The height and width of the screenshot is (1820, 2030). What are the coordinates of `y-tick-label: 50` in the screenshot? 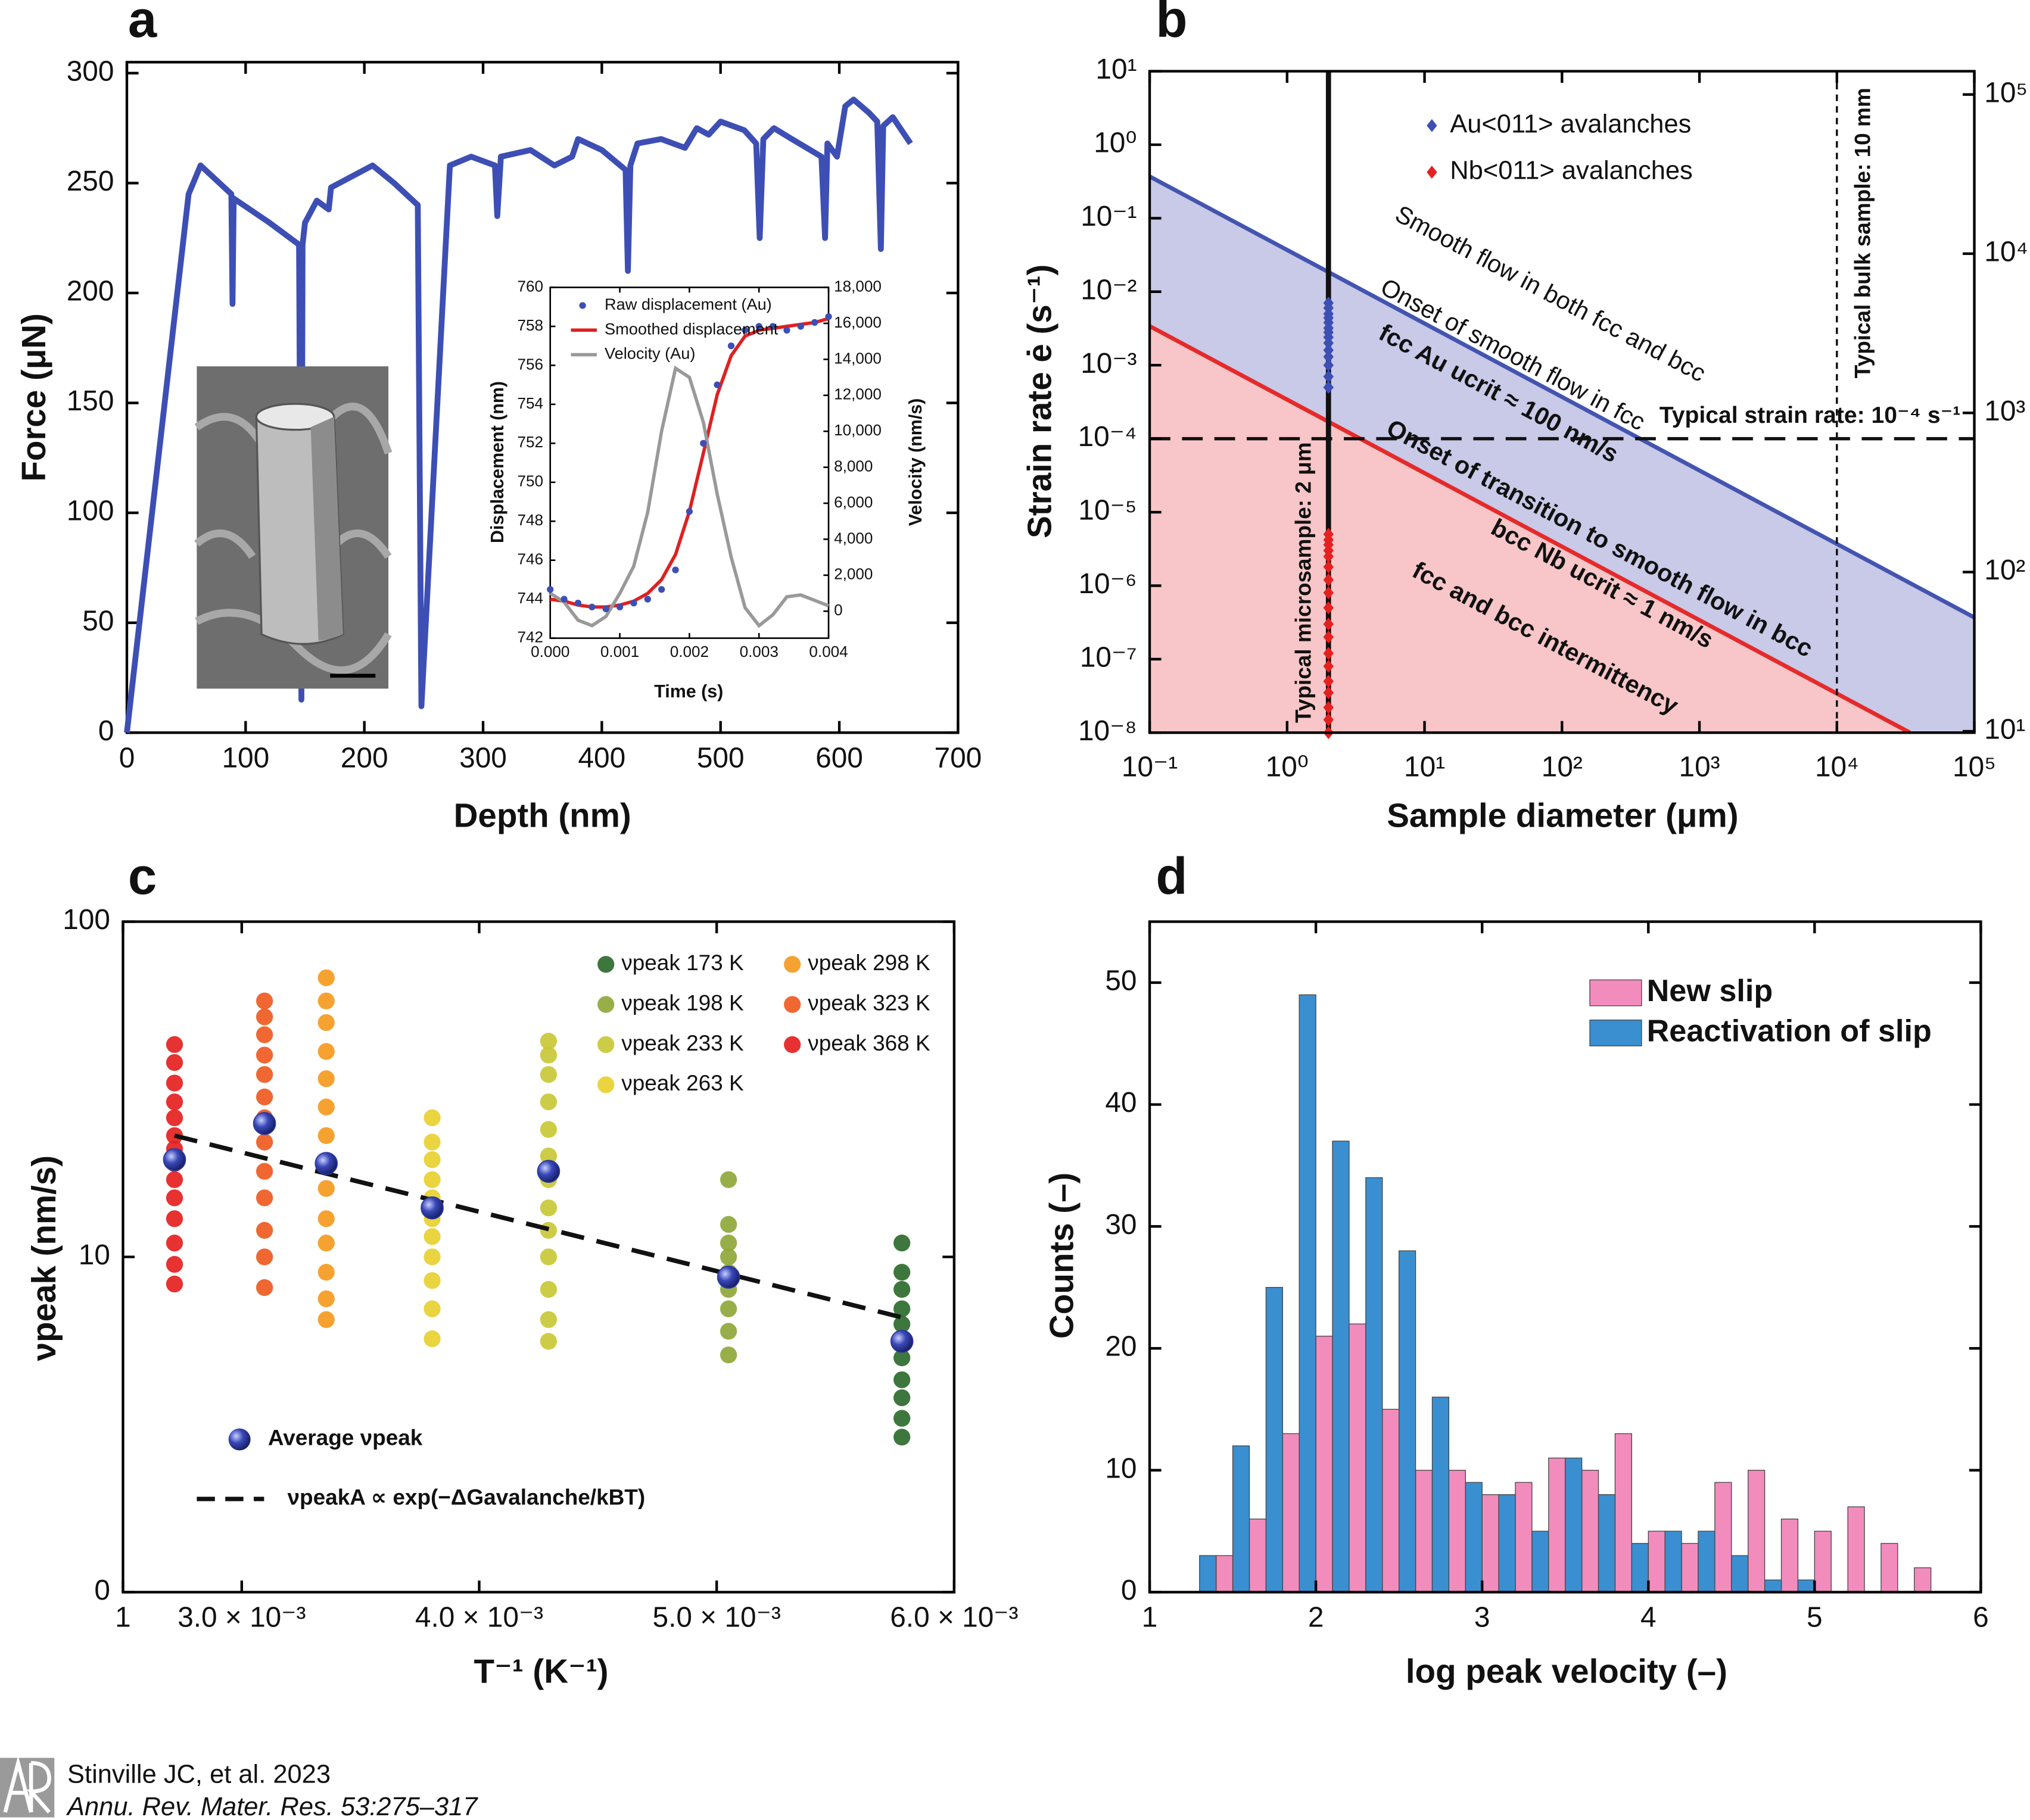 It's located at (1121, 981).